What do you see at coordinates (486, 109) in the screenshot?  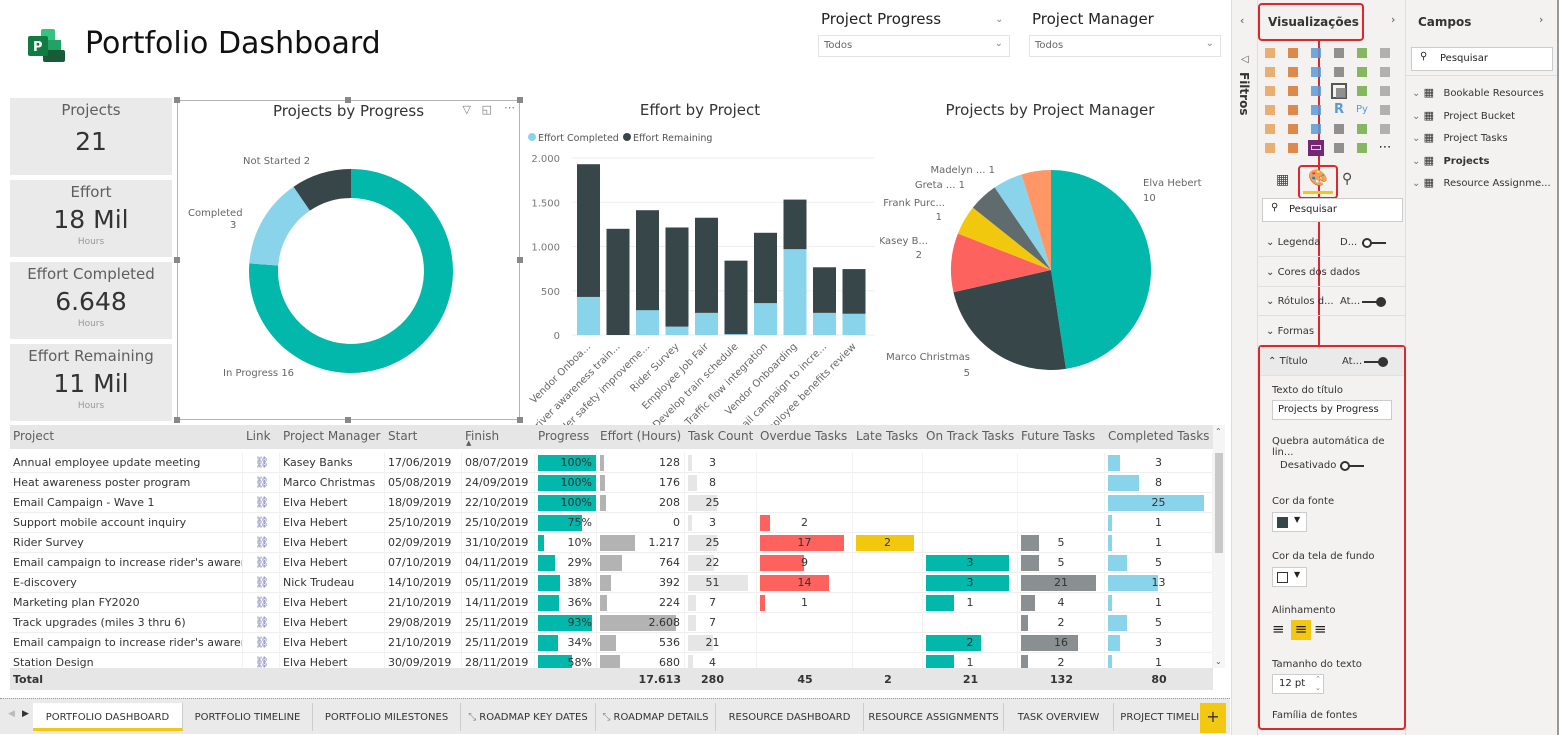 I see `focus-mode-icon: ◱` at bounding box center [486, 109].